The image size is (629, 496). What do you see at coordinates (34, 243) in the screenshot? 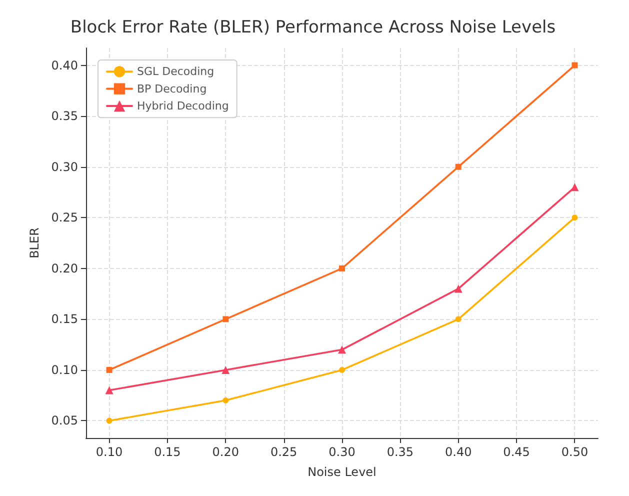
I see `y-axis-title: BLER` at bounding box center [34, 243].